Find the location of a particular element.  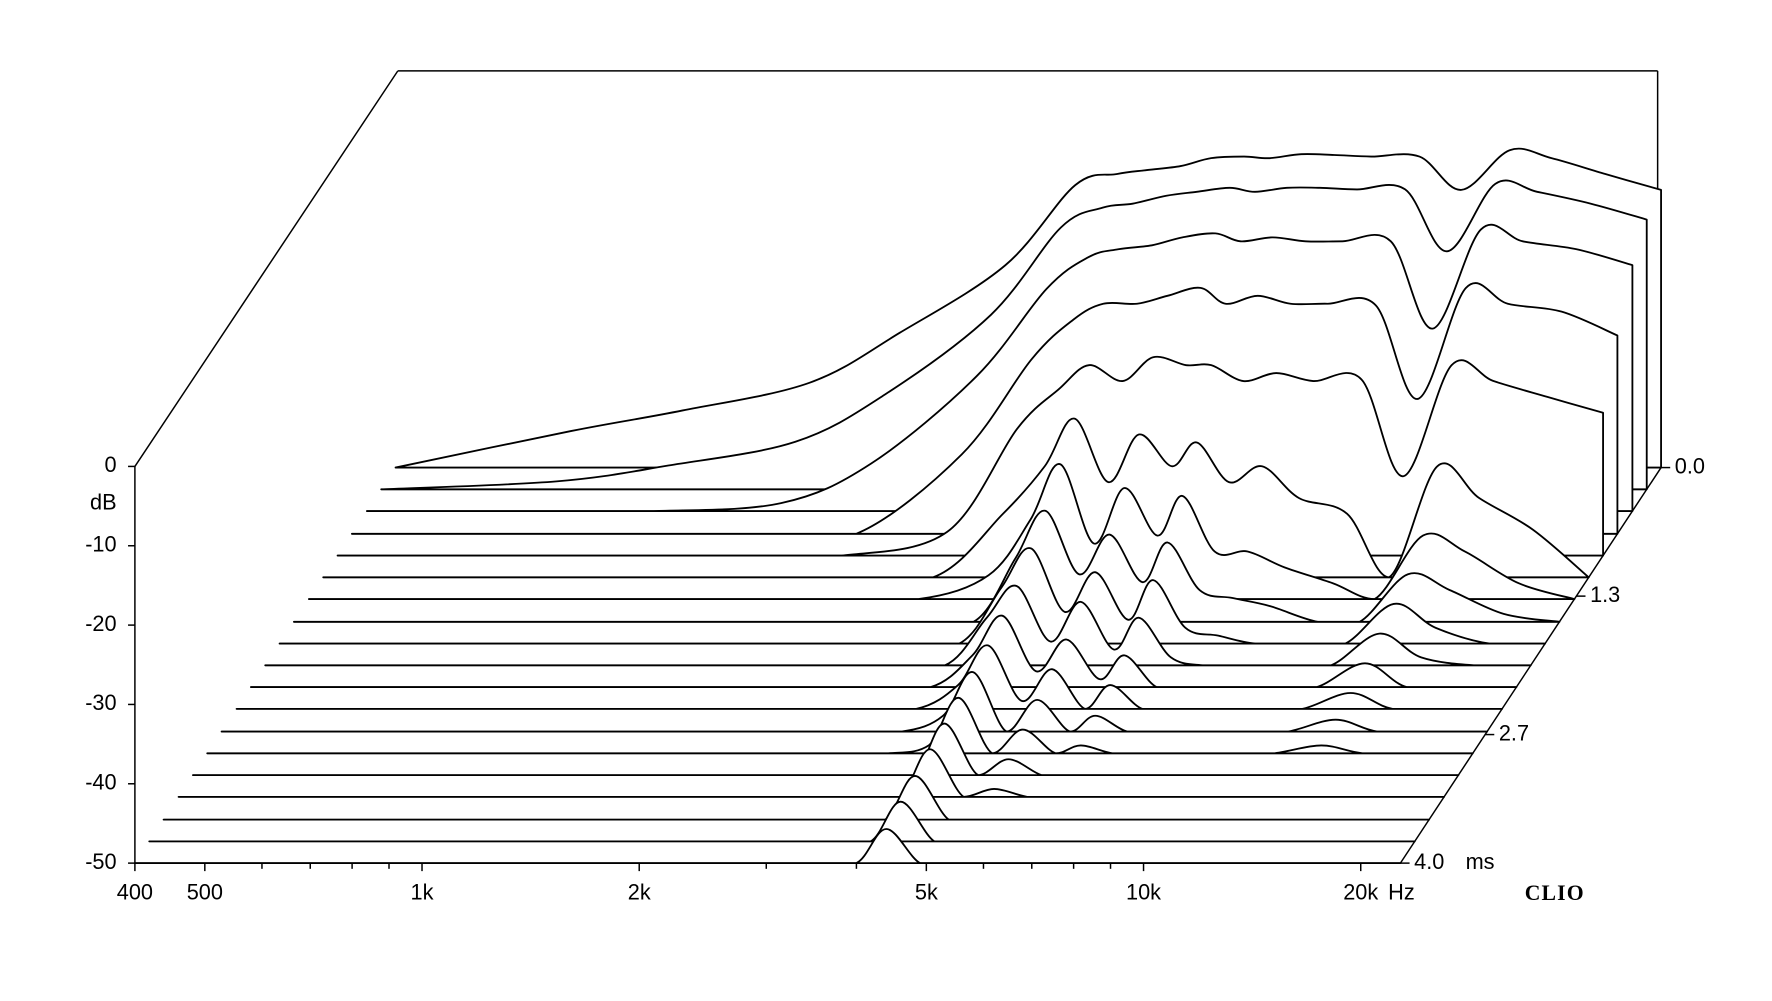

z-unit-label: ms is located at coordinates (1480, 861).